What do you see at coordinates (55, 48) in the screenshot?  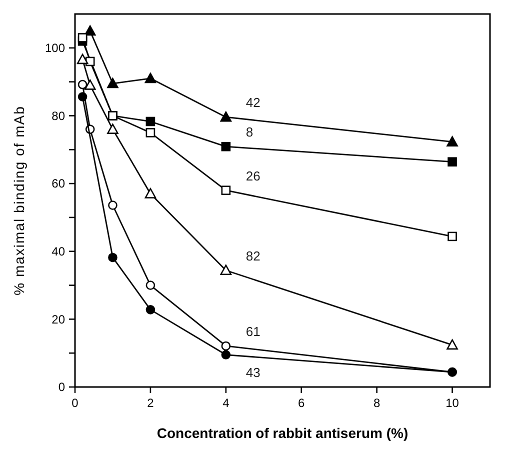 I see `y-tick-label: 100` at bounding box center [55, 48].